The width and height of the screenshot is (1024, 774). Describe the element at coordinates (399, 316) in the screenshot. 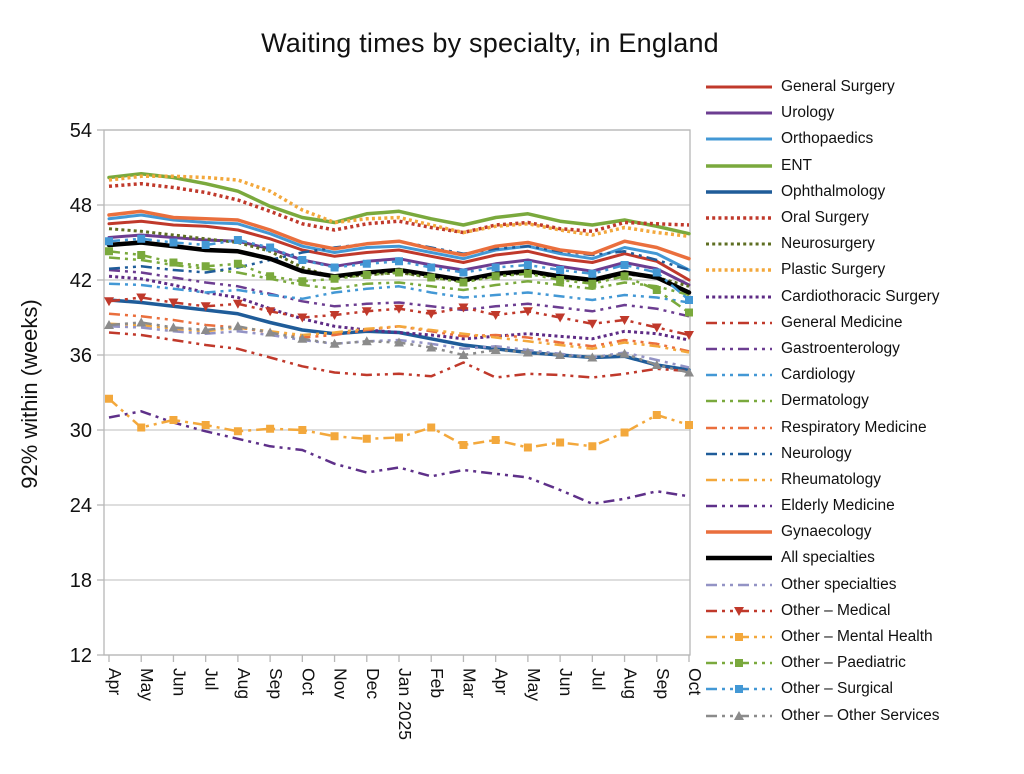

I see `series-other-medical` at that location.